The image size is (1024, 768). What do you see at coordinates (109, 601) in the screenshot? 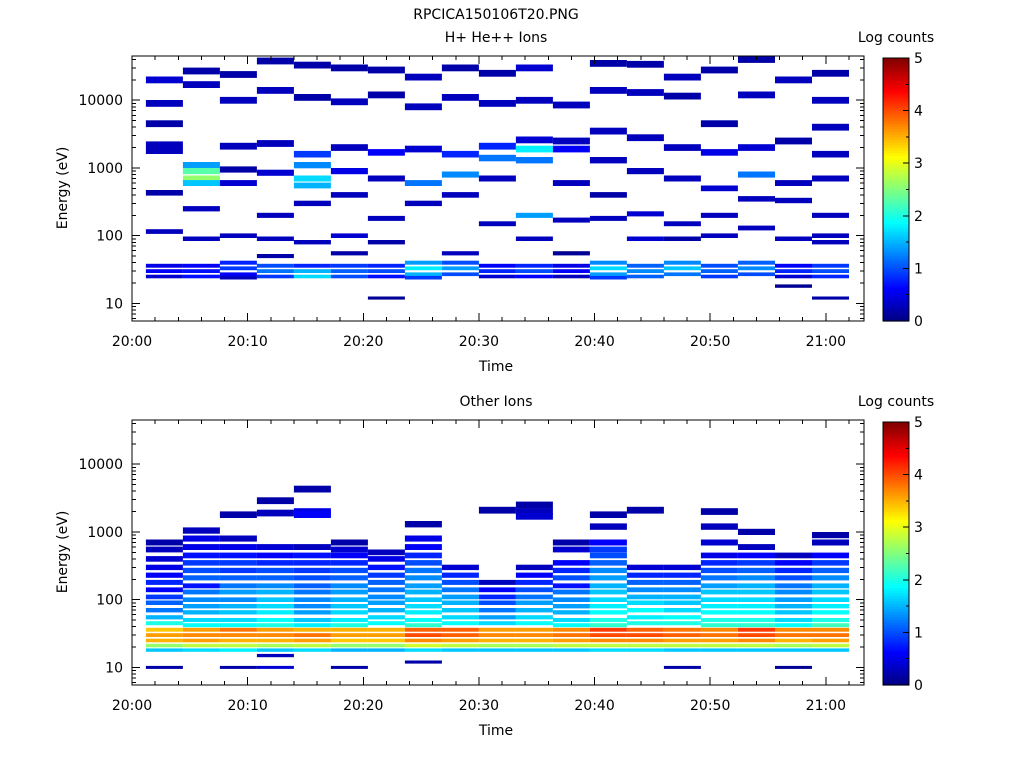
I see `y-tick-label: 100` at bounding box center [109, 601].